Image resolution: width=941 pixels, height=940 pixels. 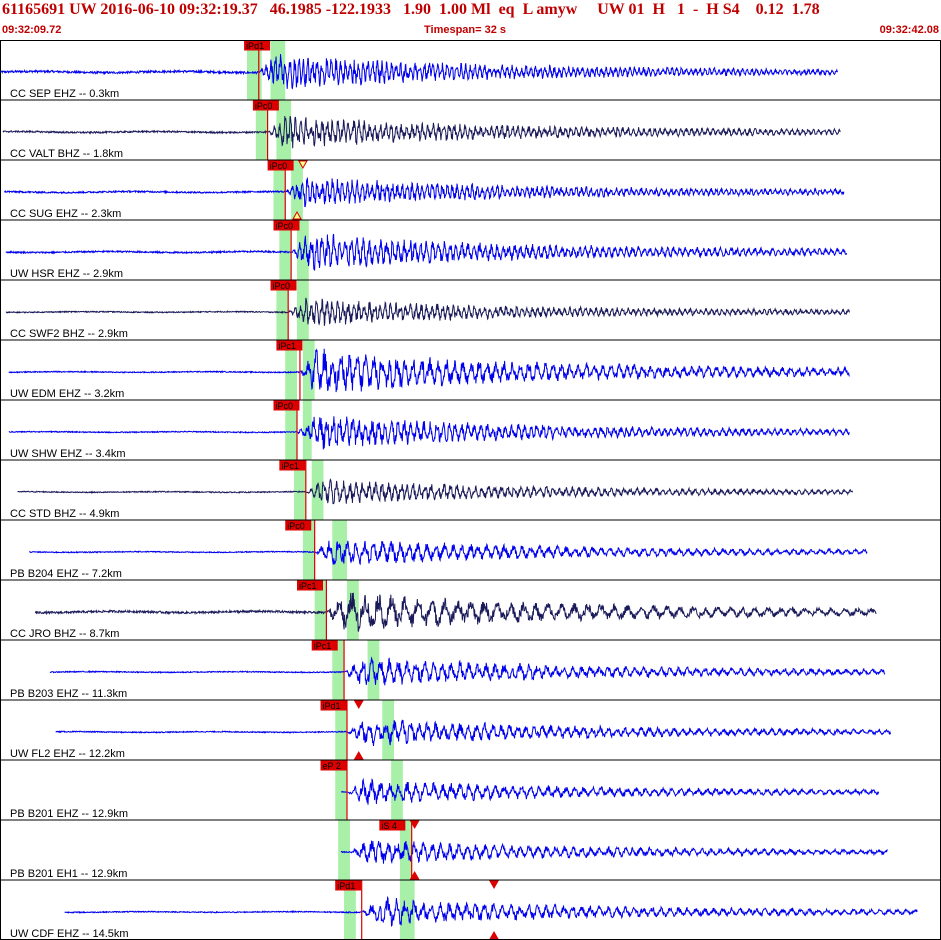 I want to click on pick-label: eP 2, so click(x=332, y=766).